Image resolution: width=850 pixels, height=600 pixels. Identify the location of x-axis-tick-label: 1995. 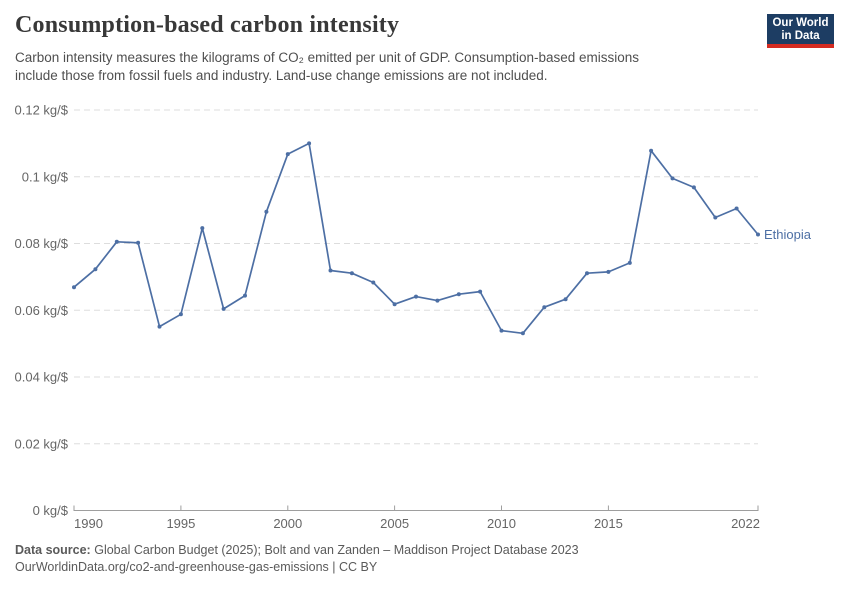
(180, 523).